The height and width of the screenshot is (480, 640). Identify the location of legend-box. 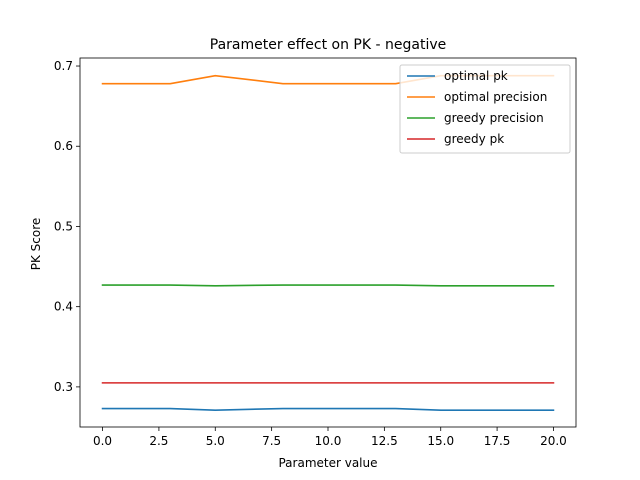
(485, 109).